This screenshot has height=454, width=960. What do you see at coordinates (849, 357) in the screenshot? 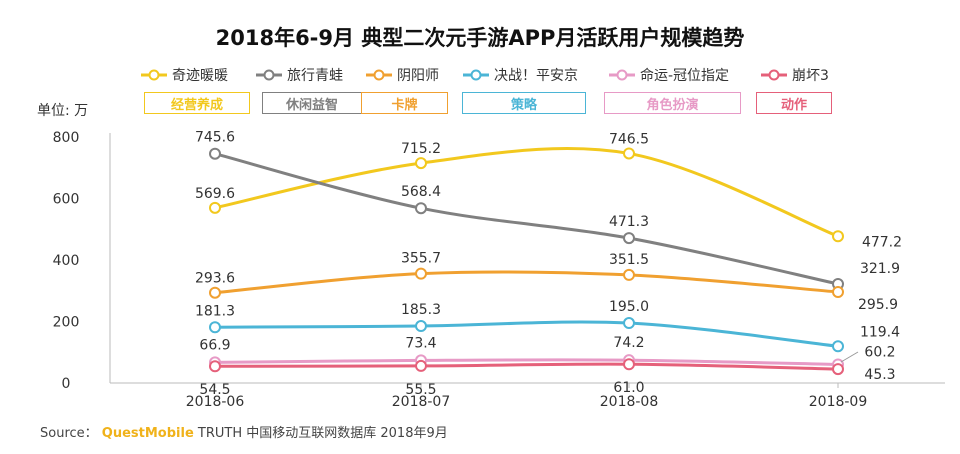
I see `label-leader-line` at bounding box center [849, 357].